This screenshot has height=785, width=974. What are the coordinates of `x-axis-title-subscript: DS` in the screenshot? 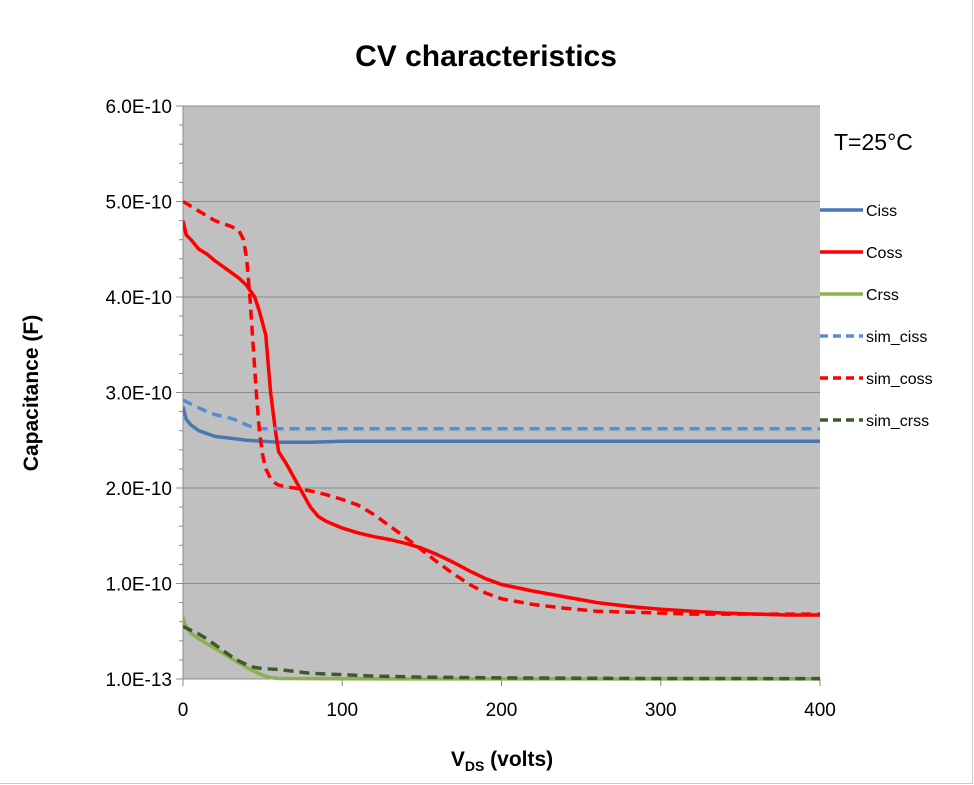 It's located at (474, 766).